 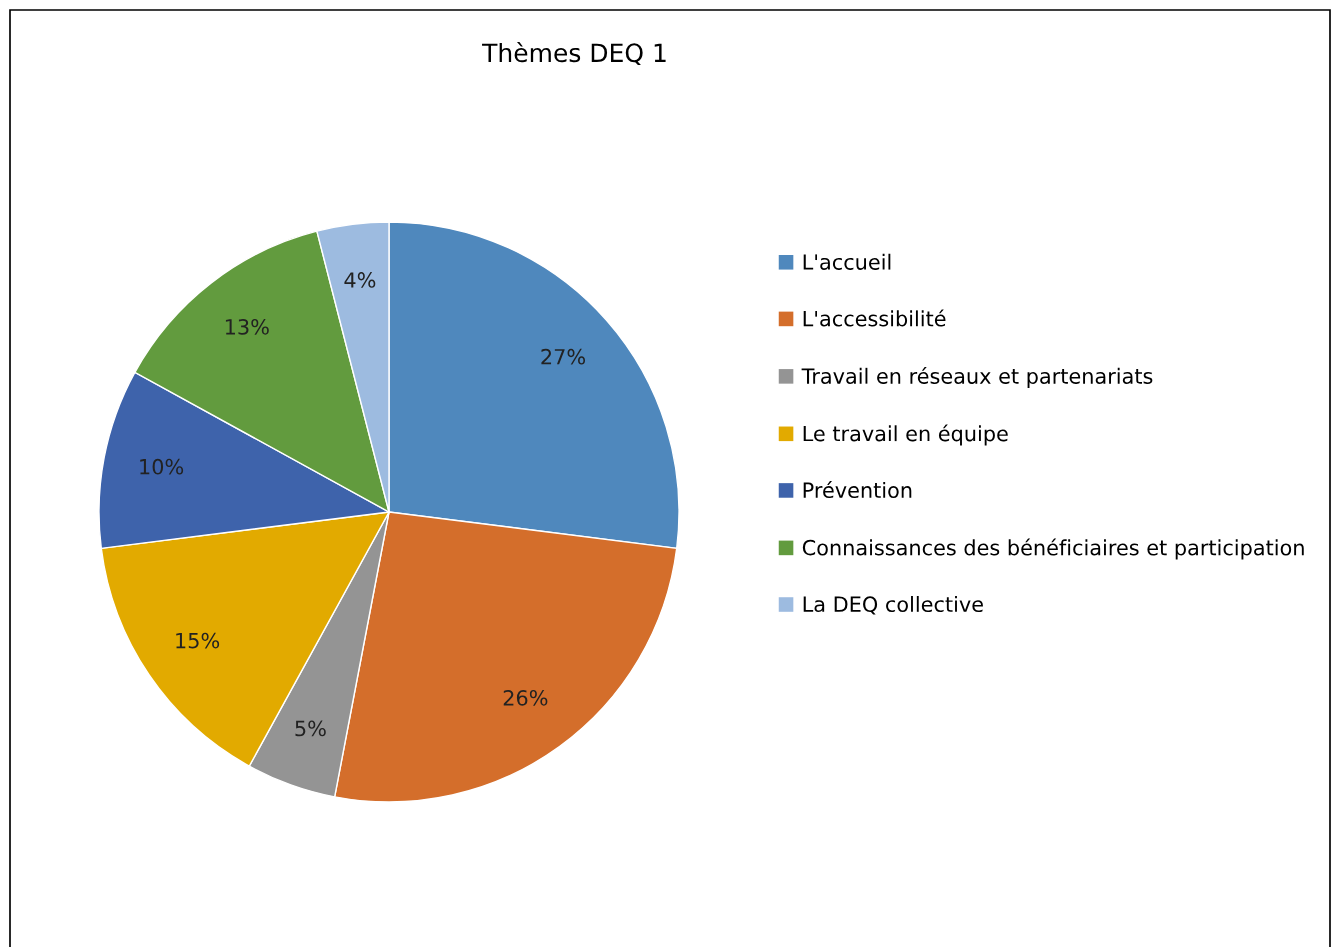 What do you see at coordinates (874, 318) in the screenshot?
I see `legend-label: L'accessibilité` at bounding box center [874, 318].